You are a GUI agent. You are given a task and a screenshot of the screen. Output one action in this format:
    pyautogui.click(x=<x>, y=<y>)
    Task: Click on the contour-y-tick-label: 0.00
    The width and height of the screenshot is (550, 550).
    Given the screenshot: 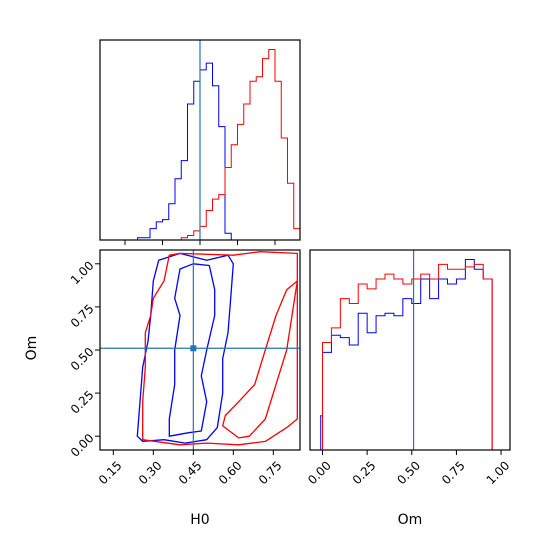 What is the action you would take?
    pyautogui.click(x=82, y=445)
    